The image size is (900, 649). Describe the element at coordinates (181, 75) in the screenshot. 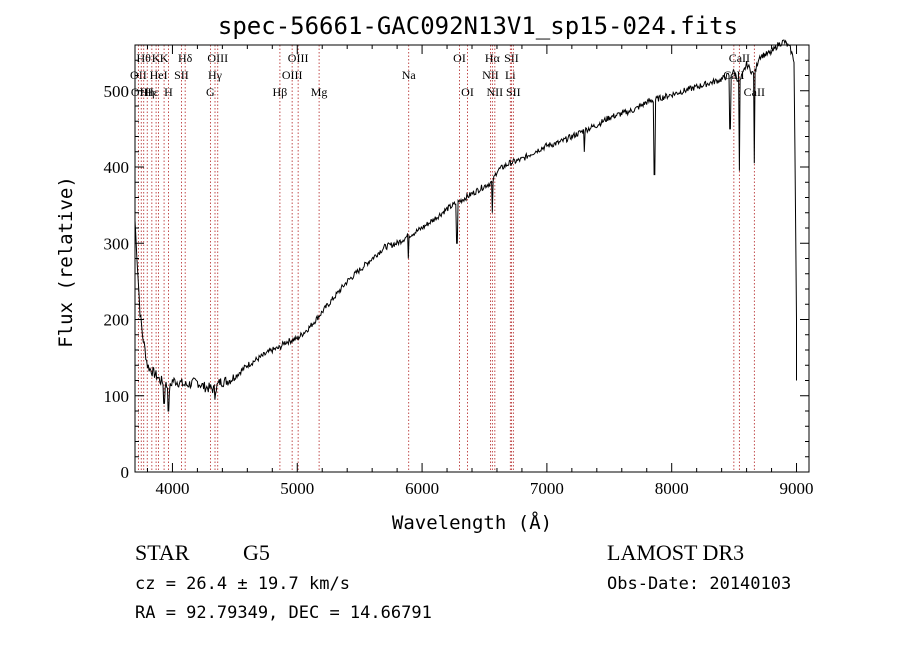

I see `line-marker-label-9: SII` at that location.